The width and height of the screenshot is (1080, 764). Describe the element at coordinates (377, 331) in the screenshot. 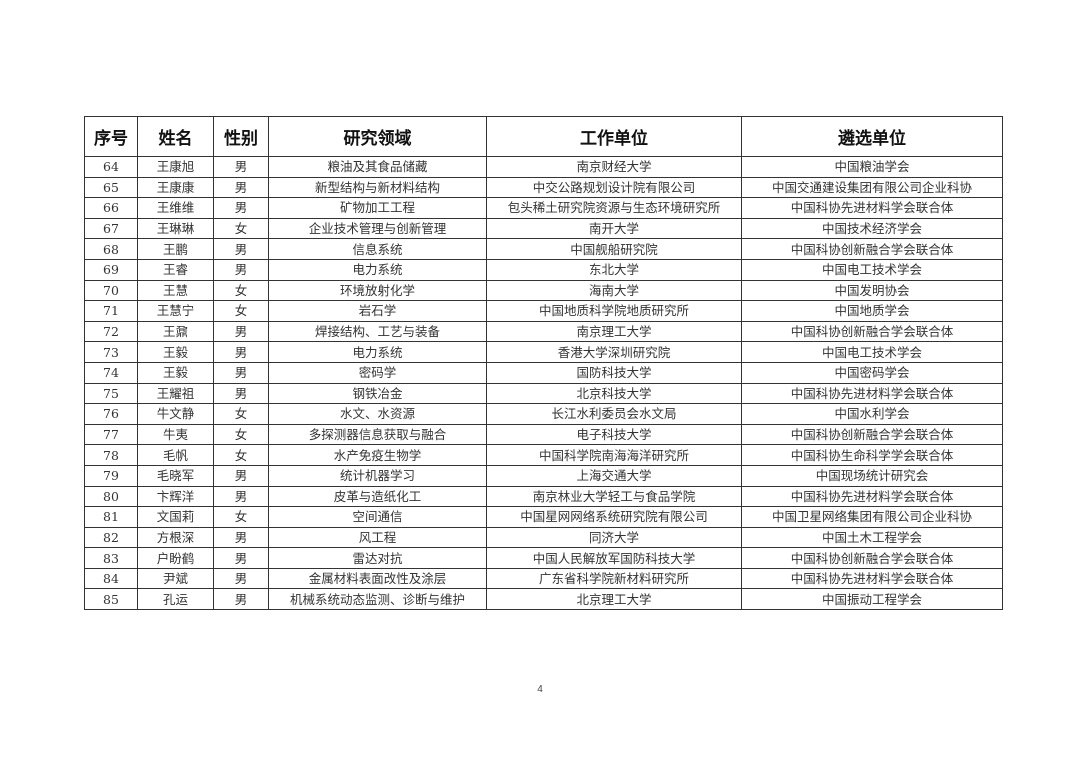

I see `cell-research-field: 焊接结构、工艺与装备` at that location.